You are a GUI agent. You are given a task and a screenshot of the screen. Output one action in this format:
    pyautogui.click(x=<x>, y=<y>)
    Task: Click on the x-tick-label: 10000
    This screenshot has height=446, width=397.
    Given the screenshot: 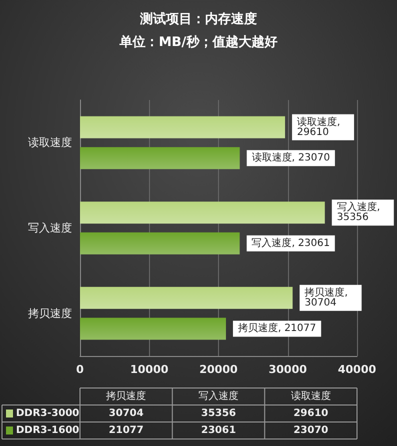 What is the action you would take?
    pyautogui.click(x=149, y=369)
    